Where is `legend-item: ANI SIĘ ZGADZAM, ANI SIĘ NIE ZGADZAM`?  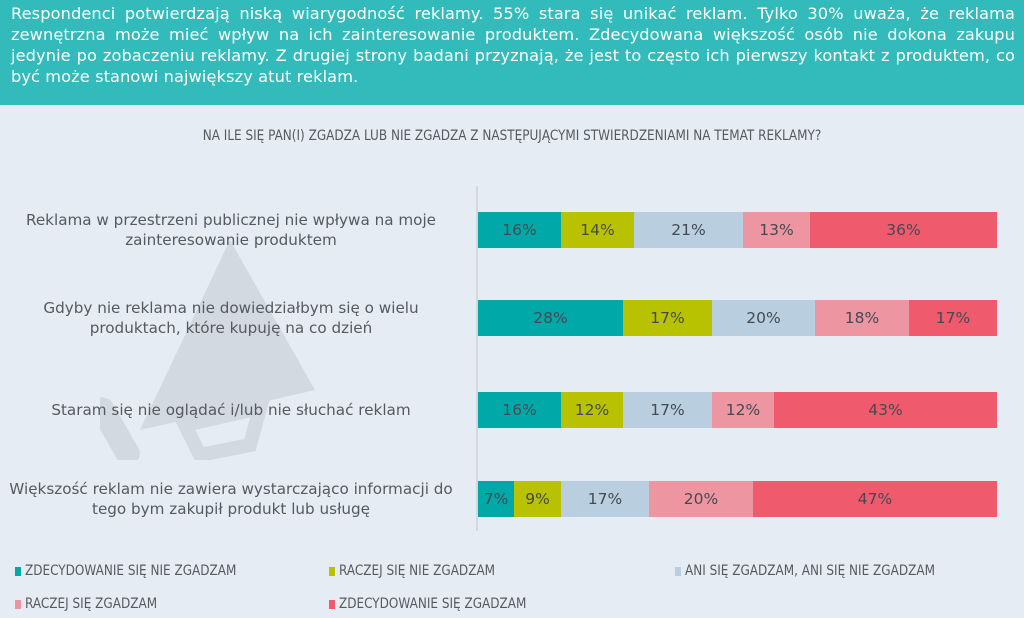
legend-item: ANI SIĘ ZGADZAM, ANI SIĘ NIE ZGADZAM is located at coordinates (830, 571).